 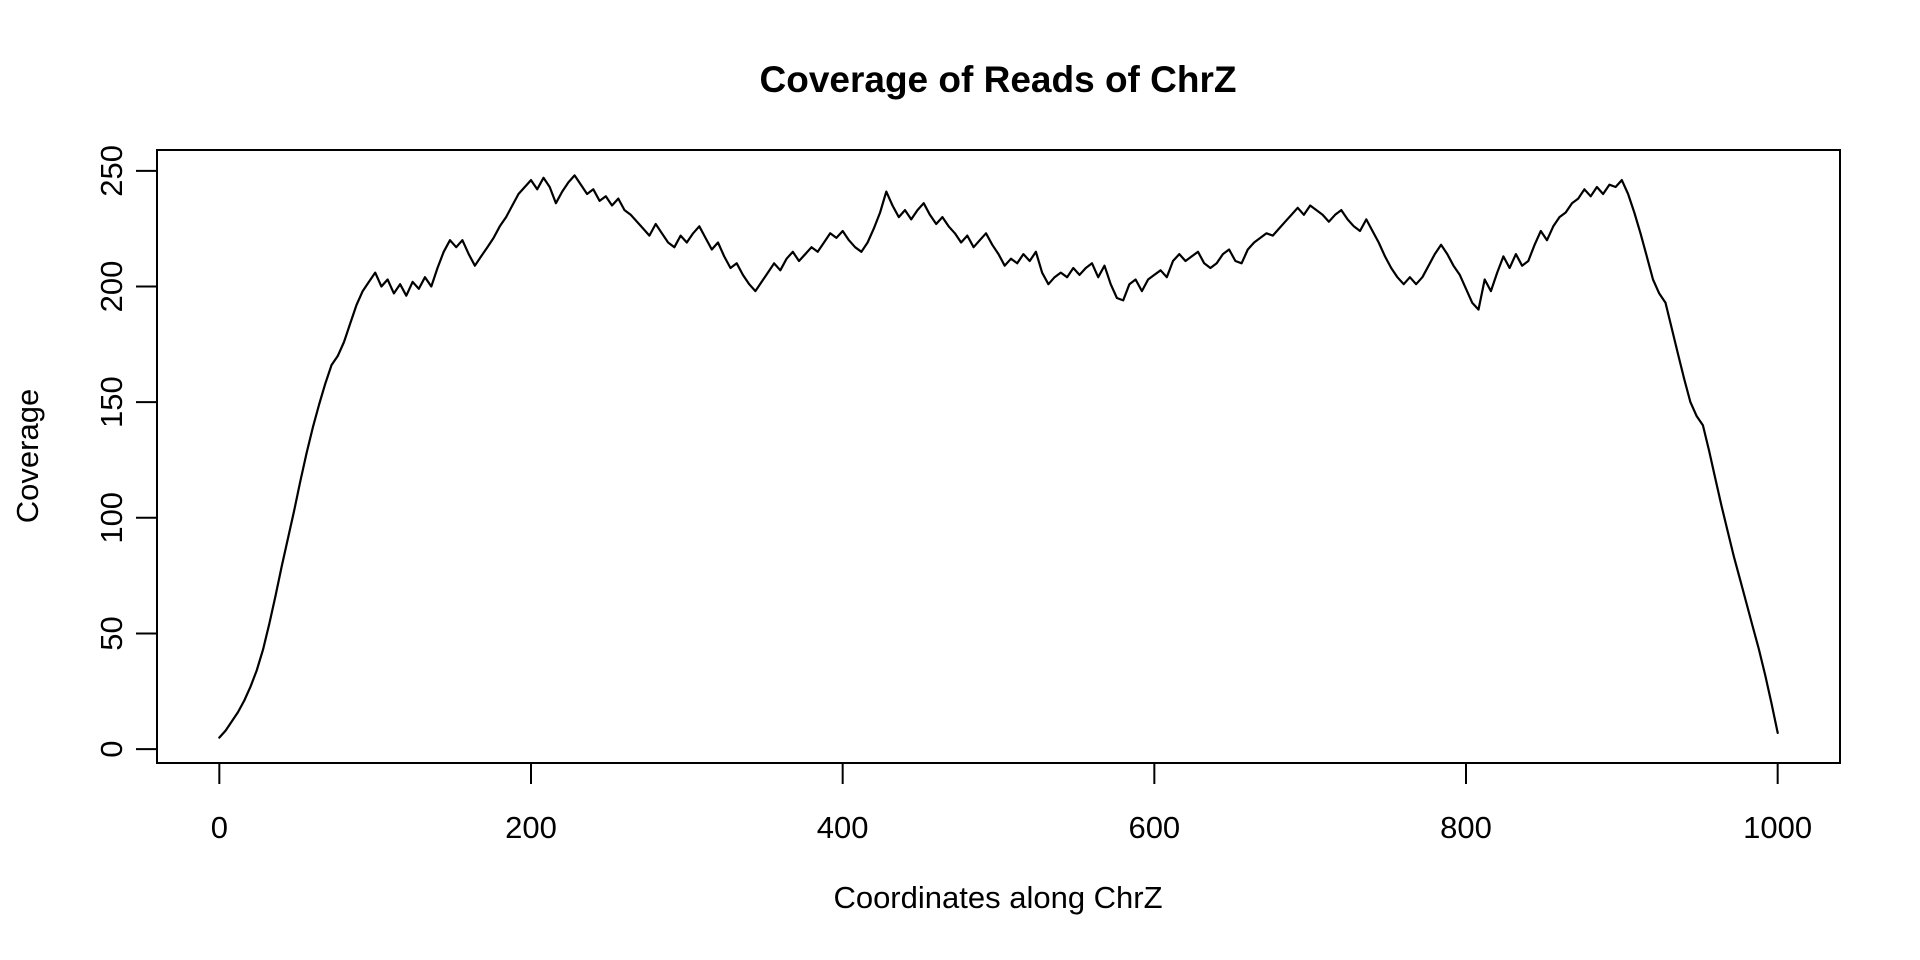 What do you see at coordinates (111, 748) in the screenshot?
I see `y-tick-label: 0` at bounding box center [111, 748].